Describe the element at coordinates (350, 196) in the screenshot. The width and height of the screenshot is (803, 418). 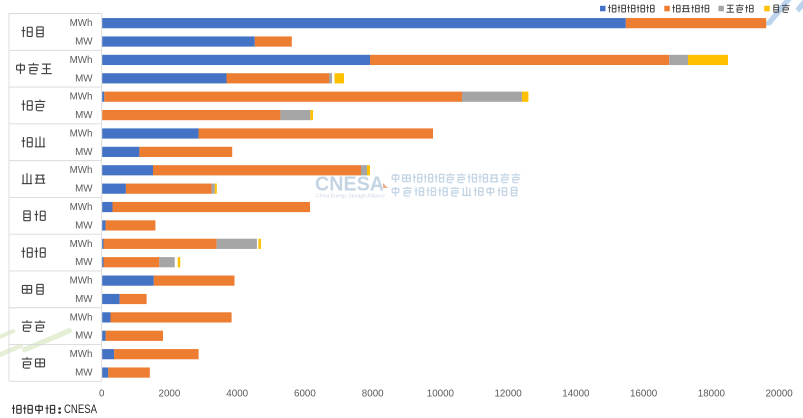
I see `svg-text: China Energy Storage Alliance` at that location.